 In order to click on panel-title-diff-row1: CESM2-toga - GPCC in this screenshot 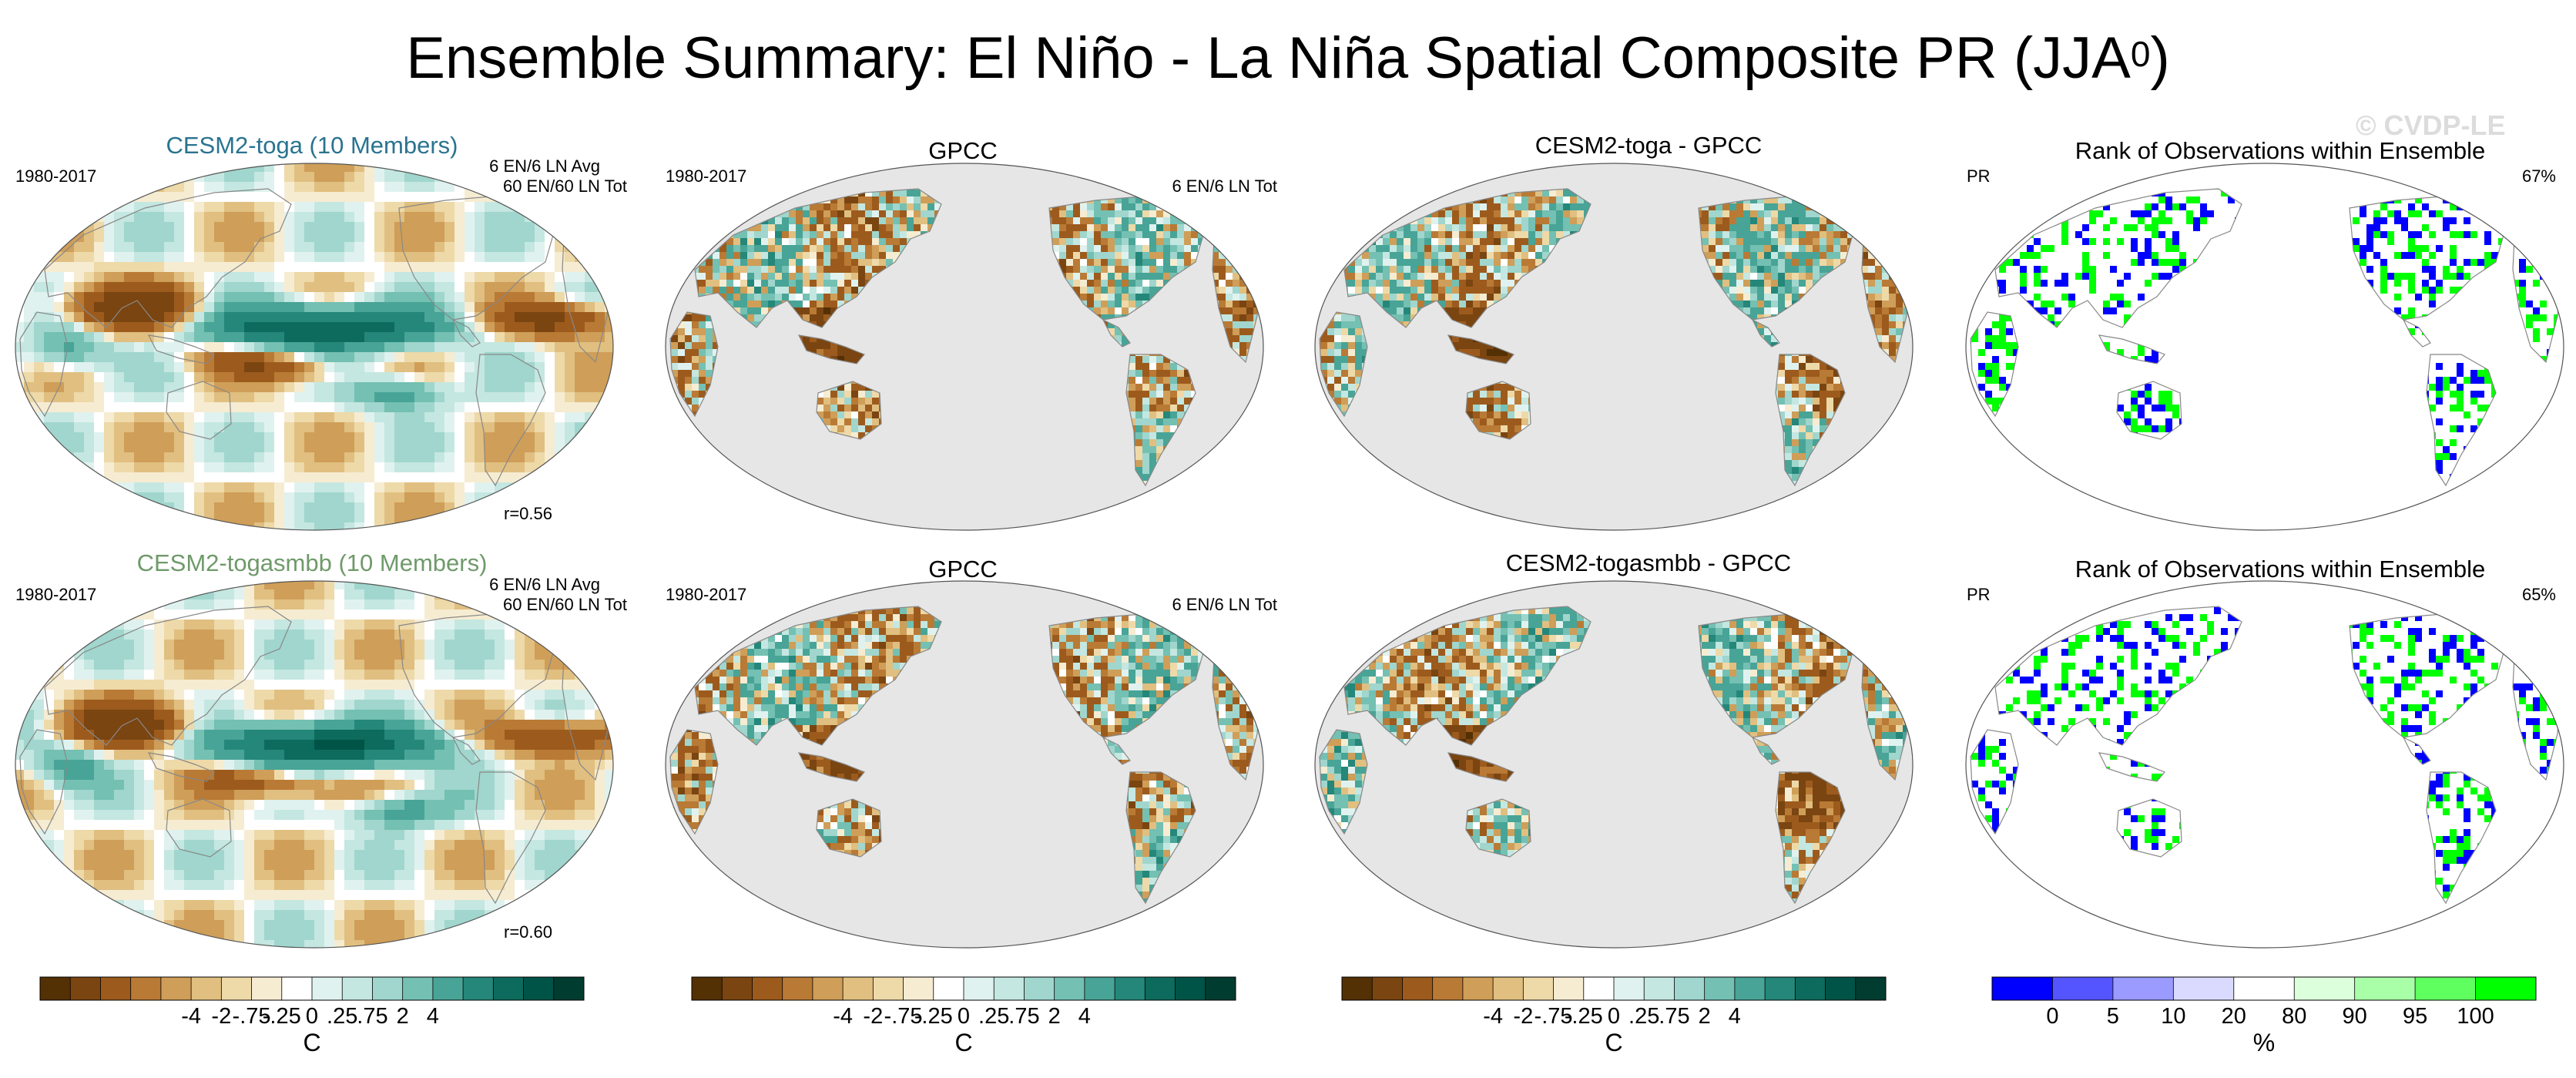, I will do `click(1648, 145)`.